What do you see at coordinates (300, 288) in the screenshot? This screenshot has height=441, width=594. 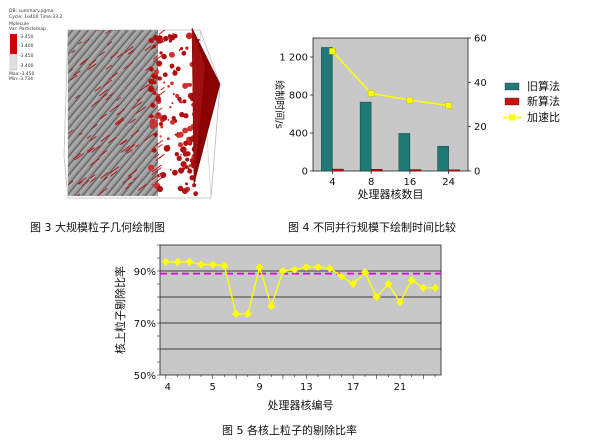 I see `cull-ratio-line` at bounding box center [300, 288].